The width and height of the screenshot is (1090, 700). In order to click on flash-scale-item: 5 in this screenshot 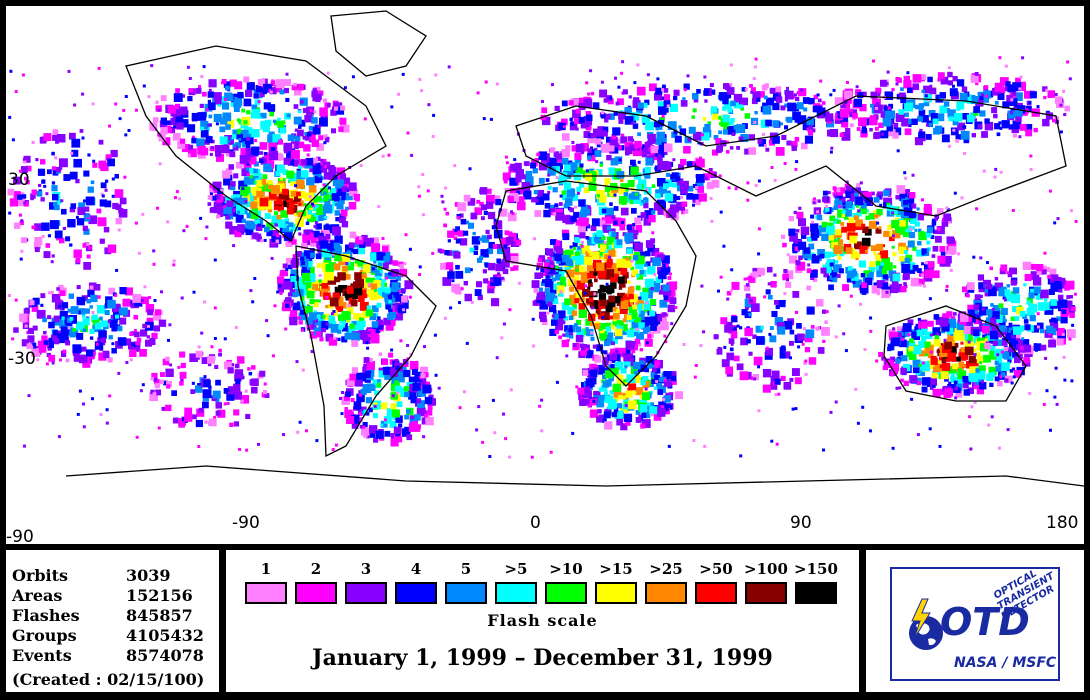, I will do `click(466, 582)`.